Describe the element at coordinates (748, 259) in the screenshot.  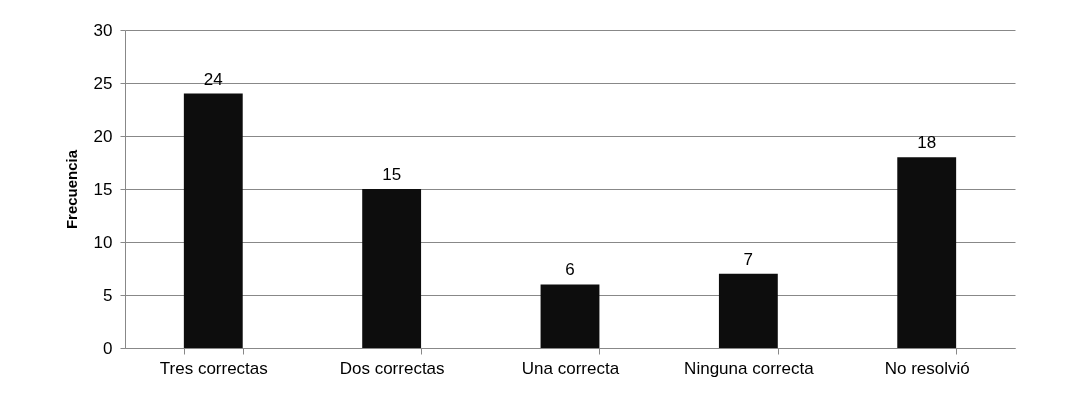
I see `data-label: 7` at that location.